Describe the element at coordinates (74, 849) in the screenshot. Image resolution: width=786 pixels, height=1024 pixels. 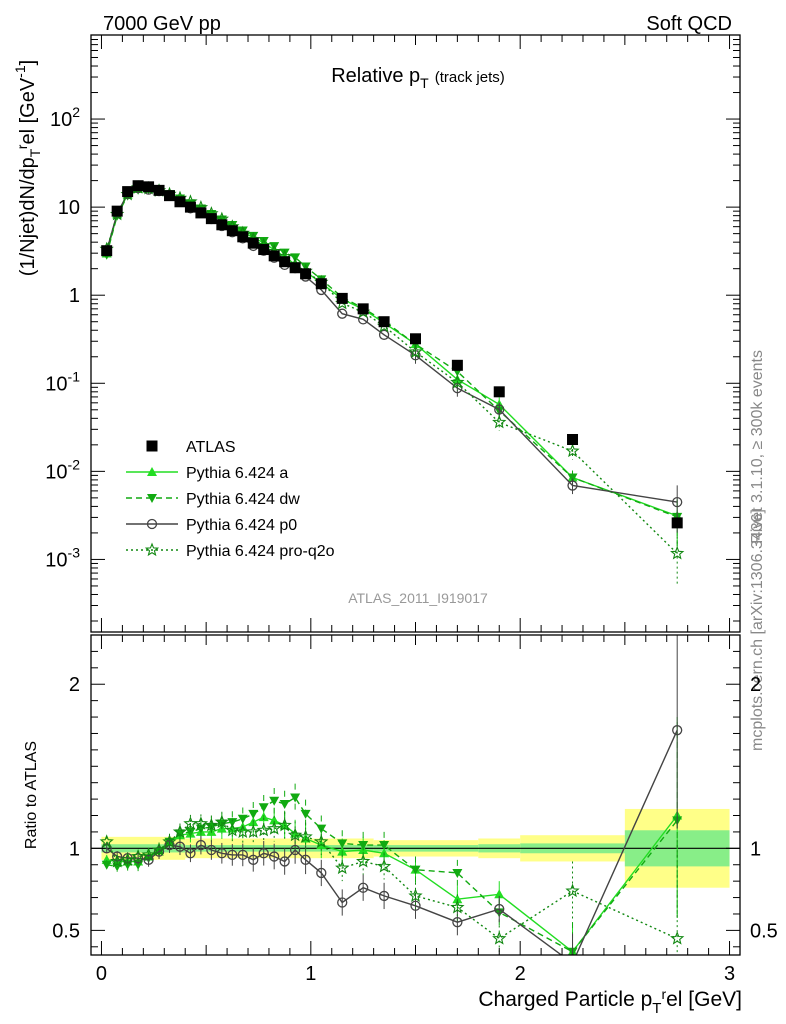
I see `ratio-ytick-label-left: 1` at that location.